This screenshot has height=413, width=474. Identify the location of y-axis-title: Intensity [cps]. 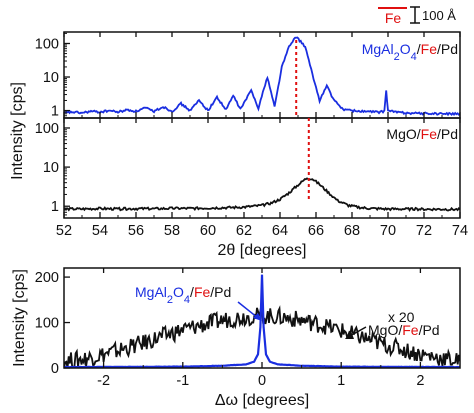
(19, 318).